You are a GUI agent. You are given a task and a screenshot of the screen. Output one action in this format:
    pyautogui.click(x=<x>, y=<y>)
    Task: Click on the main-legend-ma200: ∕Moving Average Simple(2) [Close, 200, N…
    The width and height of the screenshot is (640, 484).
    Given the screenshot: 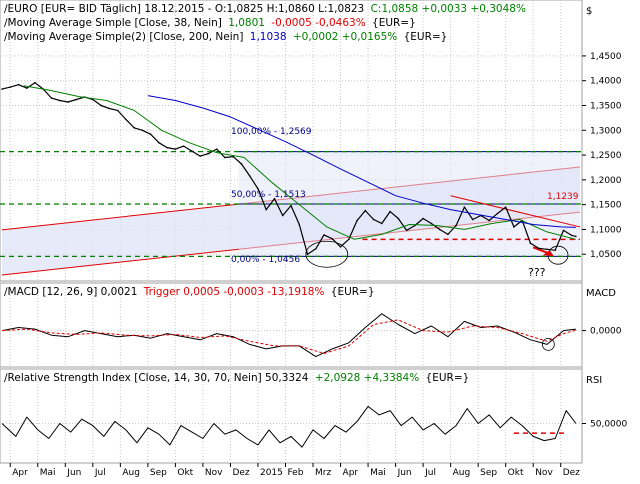 What is the action you would take?
    pyautogui.click(x=225, y=37)
    